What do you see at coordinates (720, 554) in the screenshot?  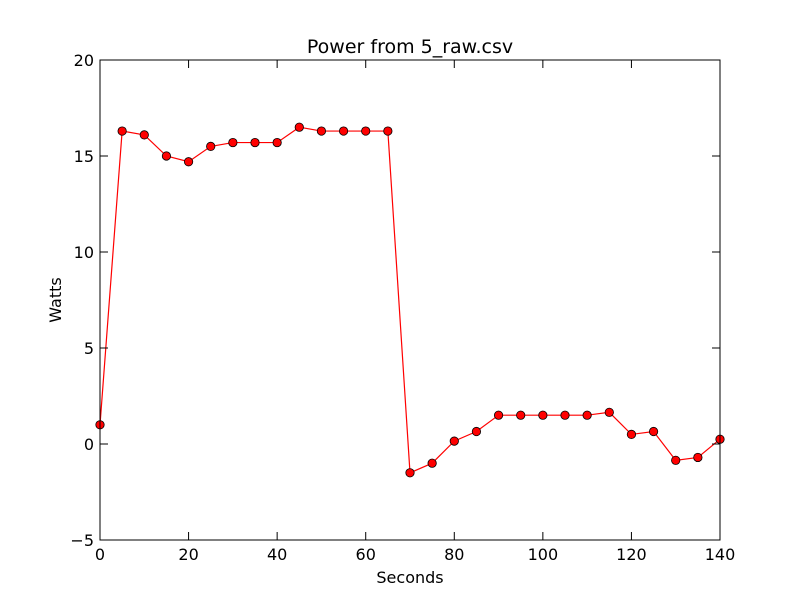 I see `x-tick-label: 140` at bounding box center [720, 554].